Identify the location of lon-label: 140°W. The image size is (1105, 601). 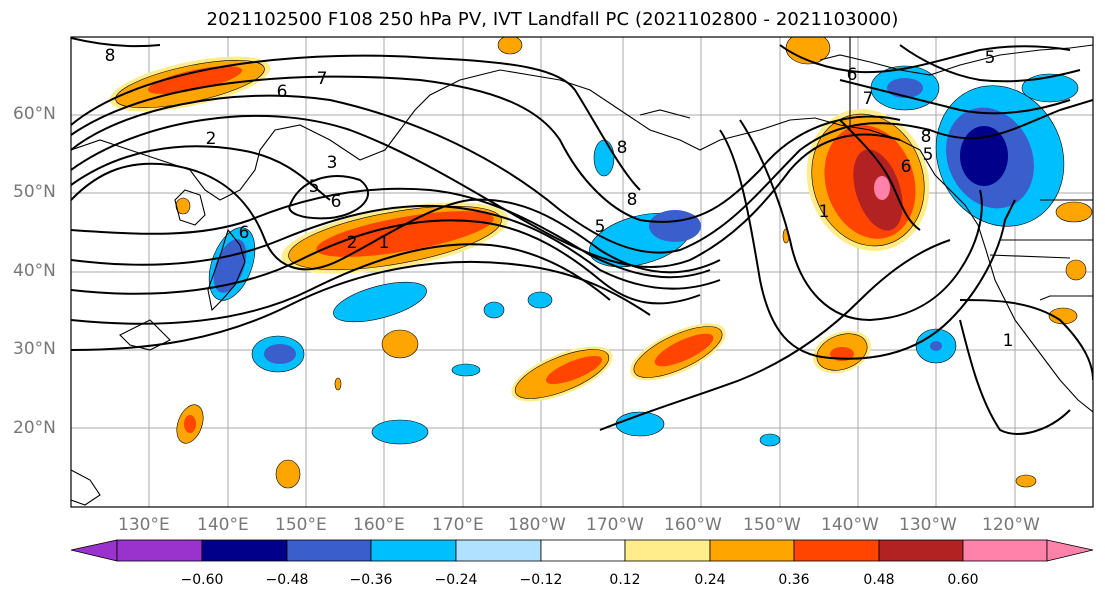
(850, 525).